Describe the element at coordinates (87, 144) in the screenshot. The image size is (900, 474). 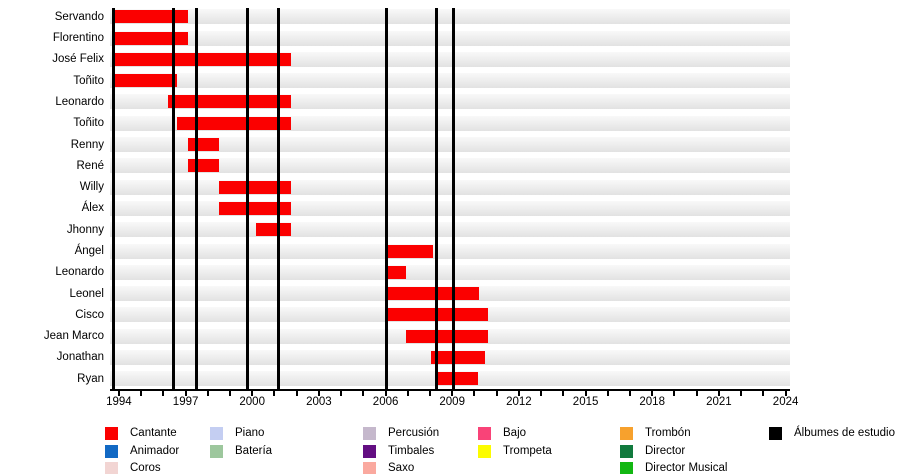
I see `member-label: Renny` at that location.